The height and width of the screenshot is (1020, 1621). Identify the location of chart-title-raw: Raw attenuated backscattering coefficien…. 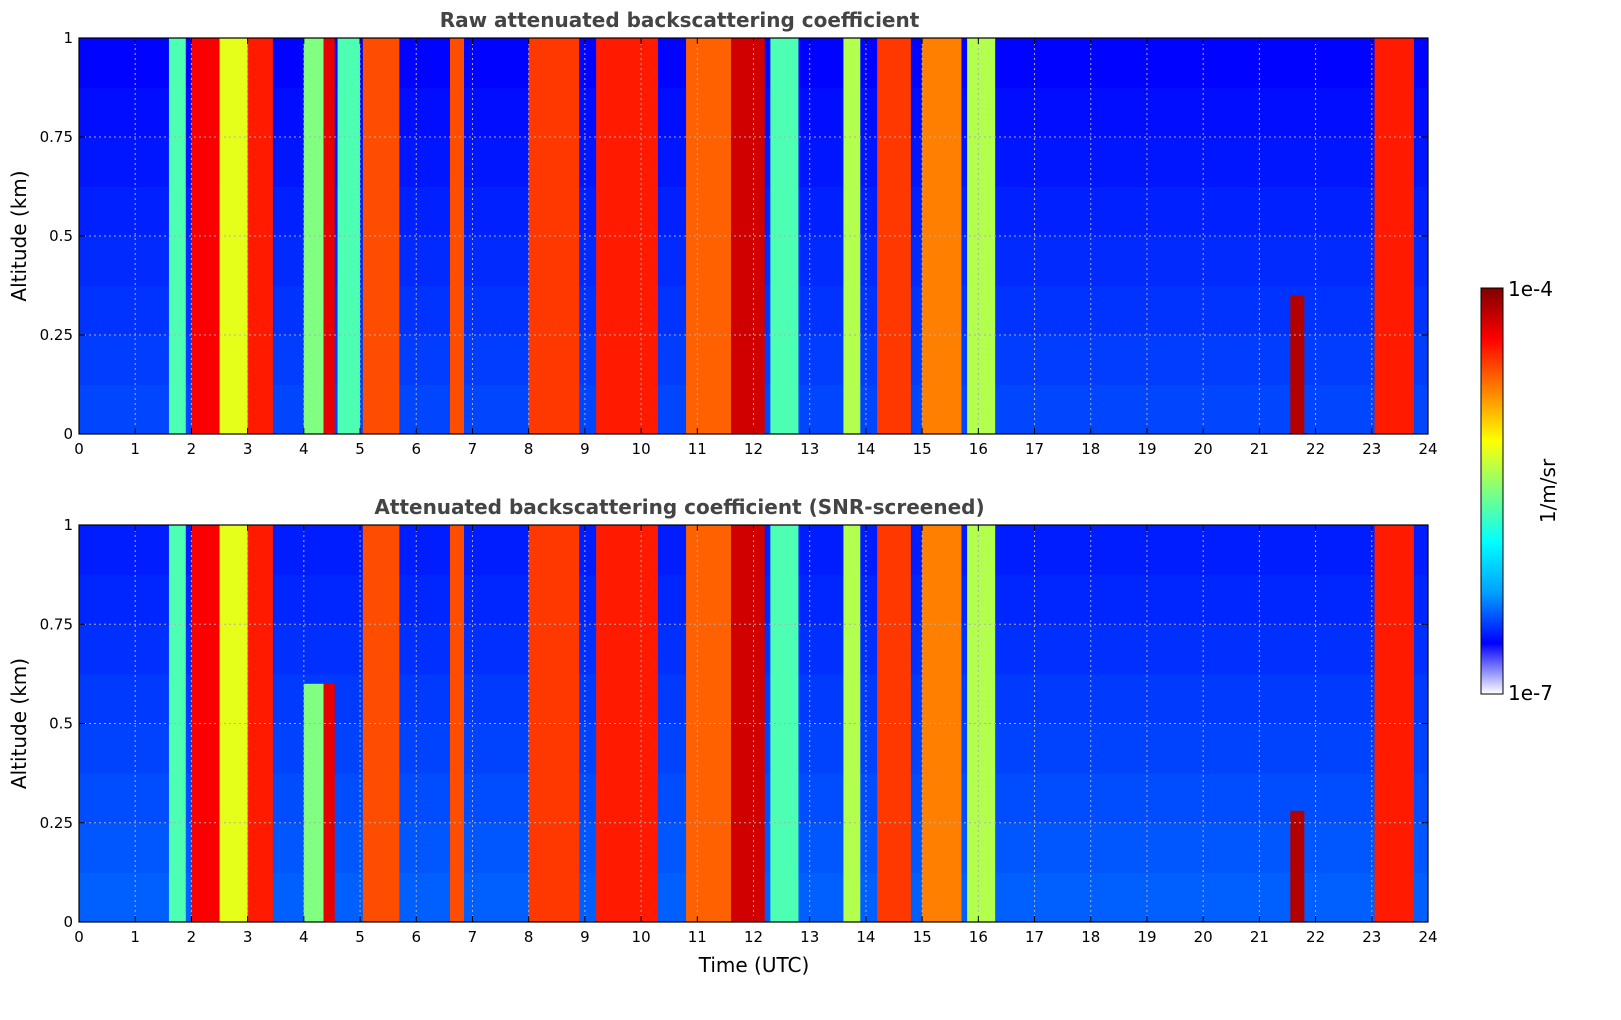
(680, 20).